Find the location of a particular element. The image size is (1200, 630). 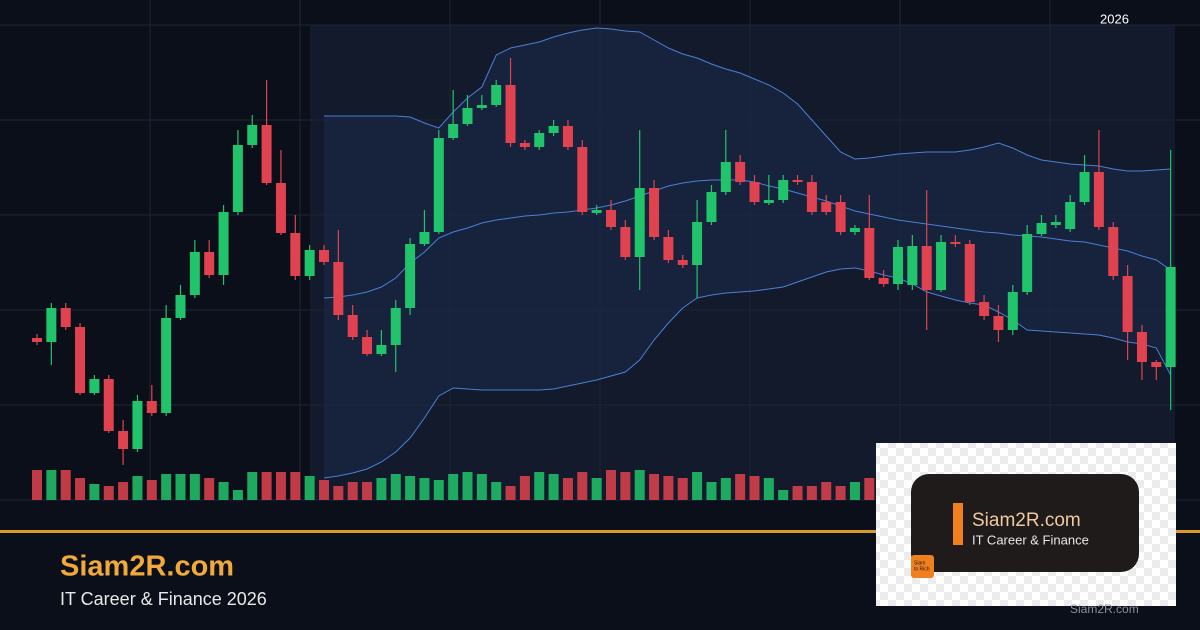

badge-line: to Rich is located at coordinates (922, 569).